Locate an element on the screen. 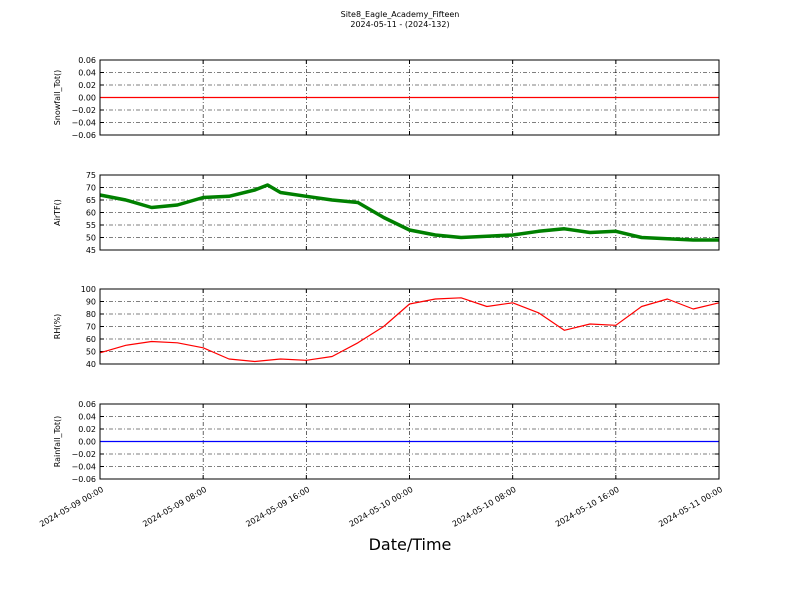 Image resolution: width=800 pixels, height=600 pixels. x-tick-label: 2024-05-11 00:00 is located at coordinates (690, 507).